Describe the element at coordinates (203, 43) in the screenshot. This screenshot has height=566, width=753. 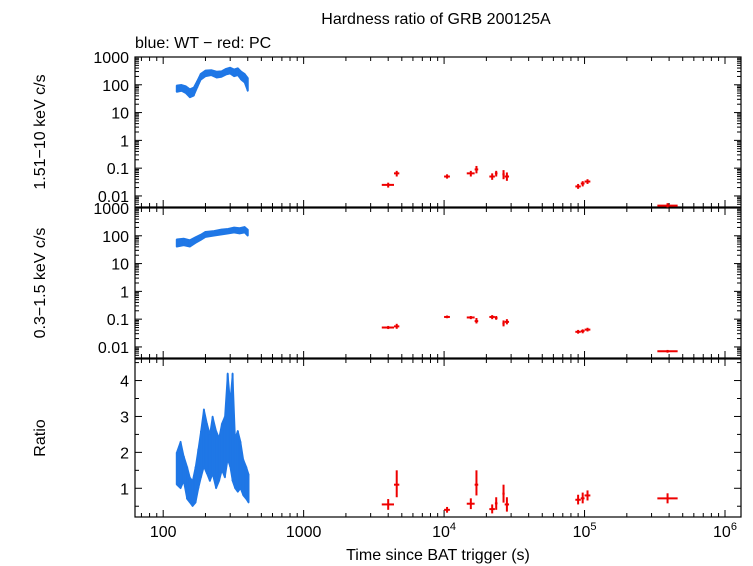
I see `chart-subtitle: blue: WT − red: PC` at that location.